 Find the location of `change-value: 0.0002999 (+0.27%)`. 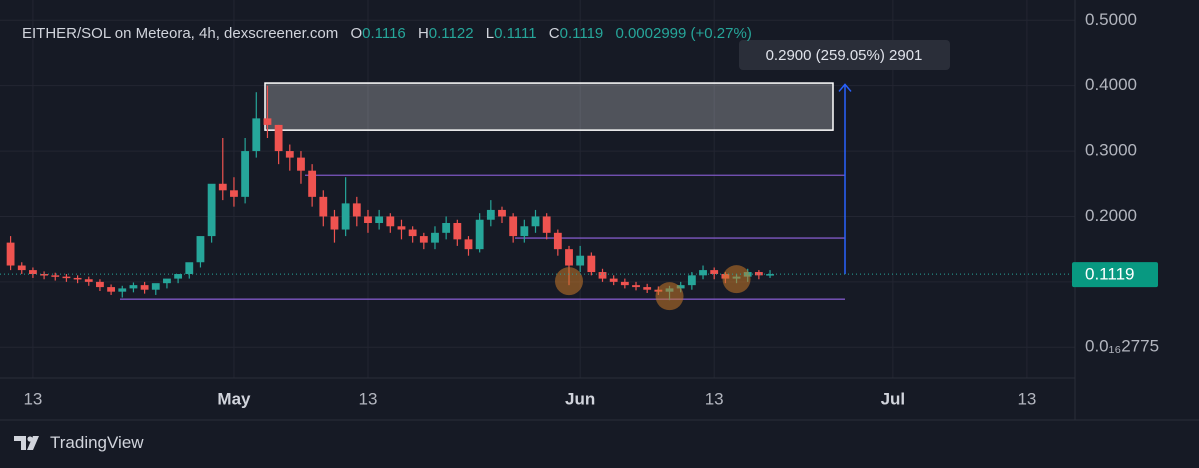

change-value: 0.0002999 (+0.27%) is located at coordinates (683, 33).